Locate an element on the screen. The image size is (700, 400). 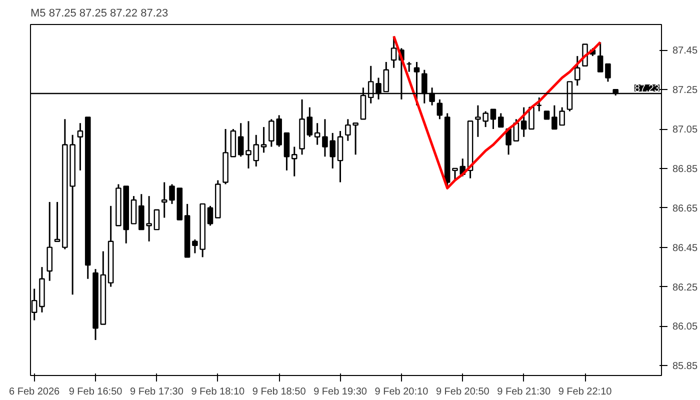
x-tick-label: 9 Feb 20:10 is located at coordinates (401, 392).